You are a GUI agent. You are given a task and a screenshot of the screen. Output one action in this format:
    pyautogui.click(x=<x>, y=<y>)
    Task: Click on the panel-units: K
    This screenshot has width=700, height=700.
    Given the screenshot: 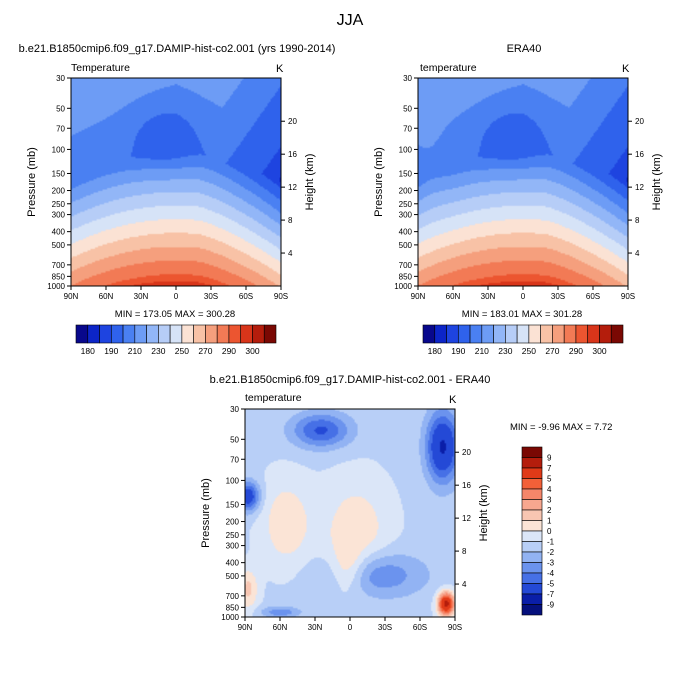 What is the action you would take?
    pyautogui.click(x=453, y=400)
    